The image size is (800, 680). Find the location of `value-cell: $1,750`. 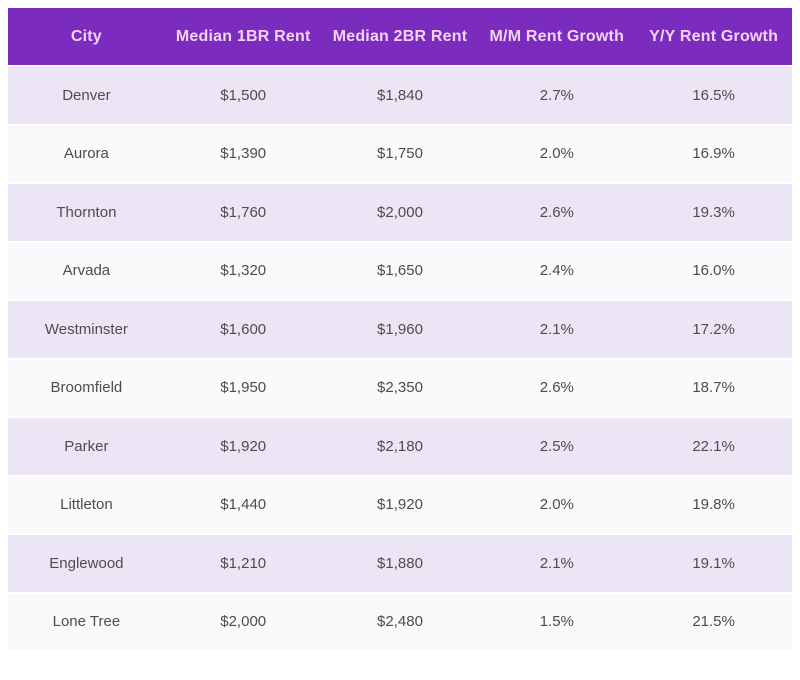

value-cell: $1,750 is located at coordinates (400, 154).